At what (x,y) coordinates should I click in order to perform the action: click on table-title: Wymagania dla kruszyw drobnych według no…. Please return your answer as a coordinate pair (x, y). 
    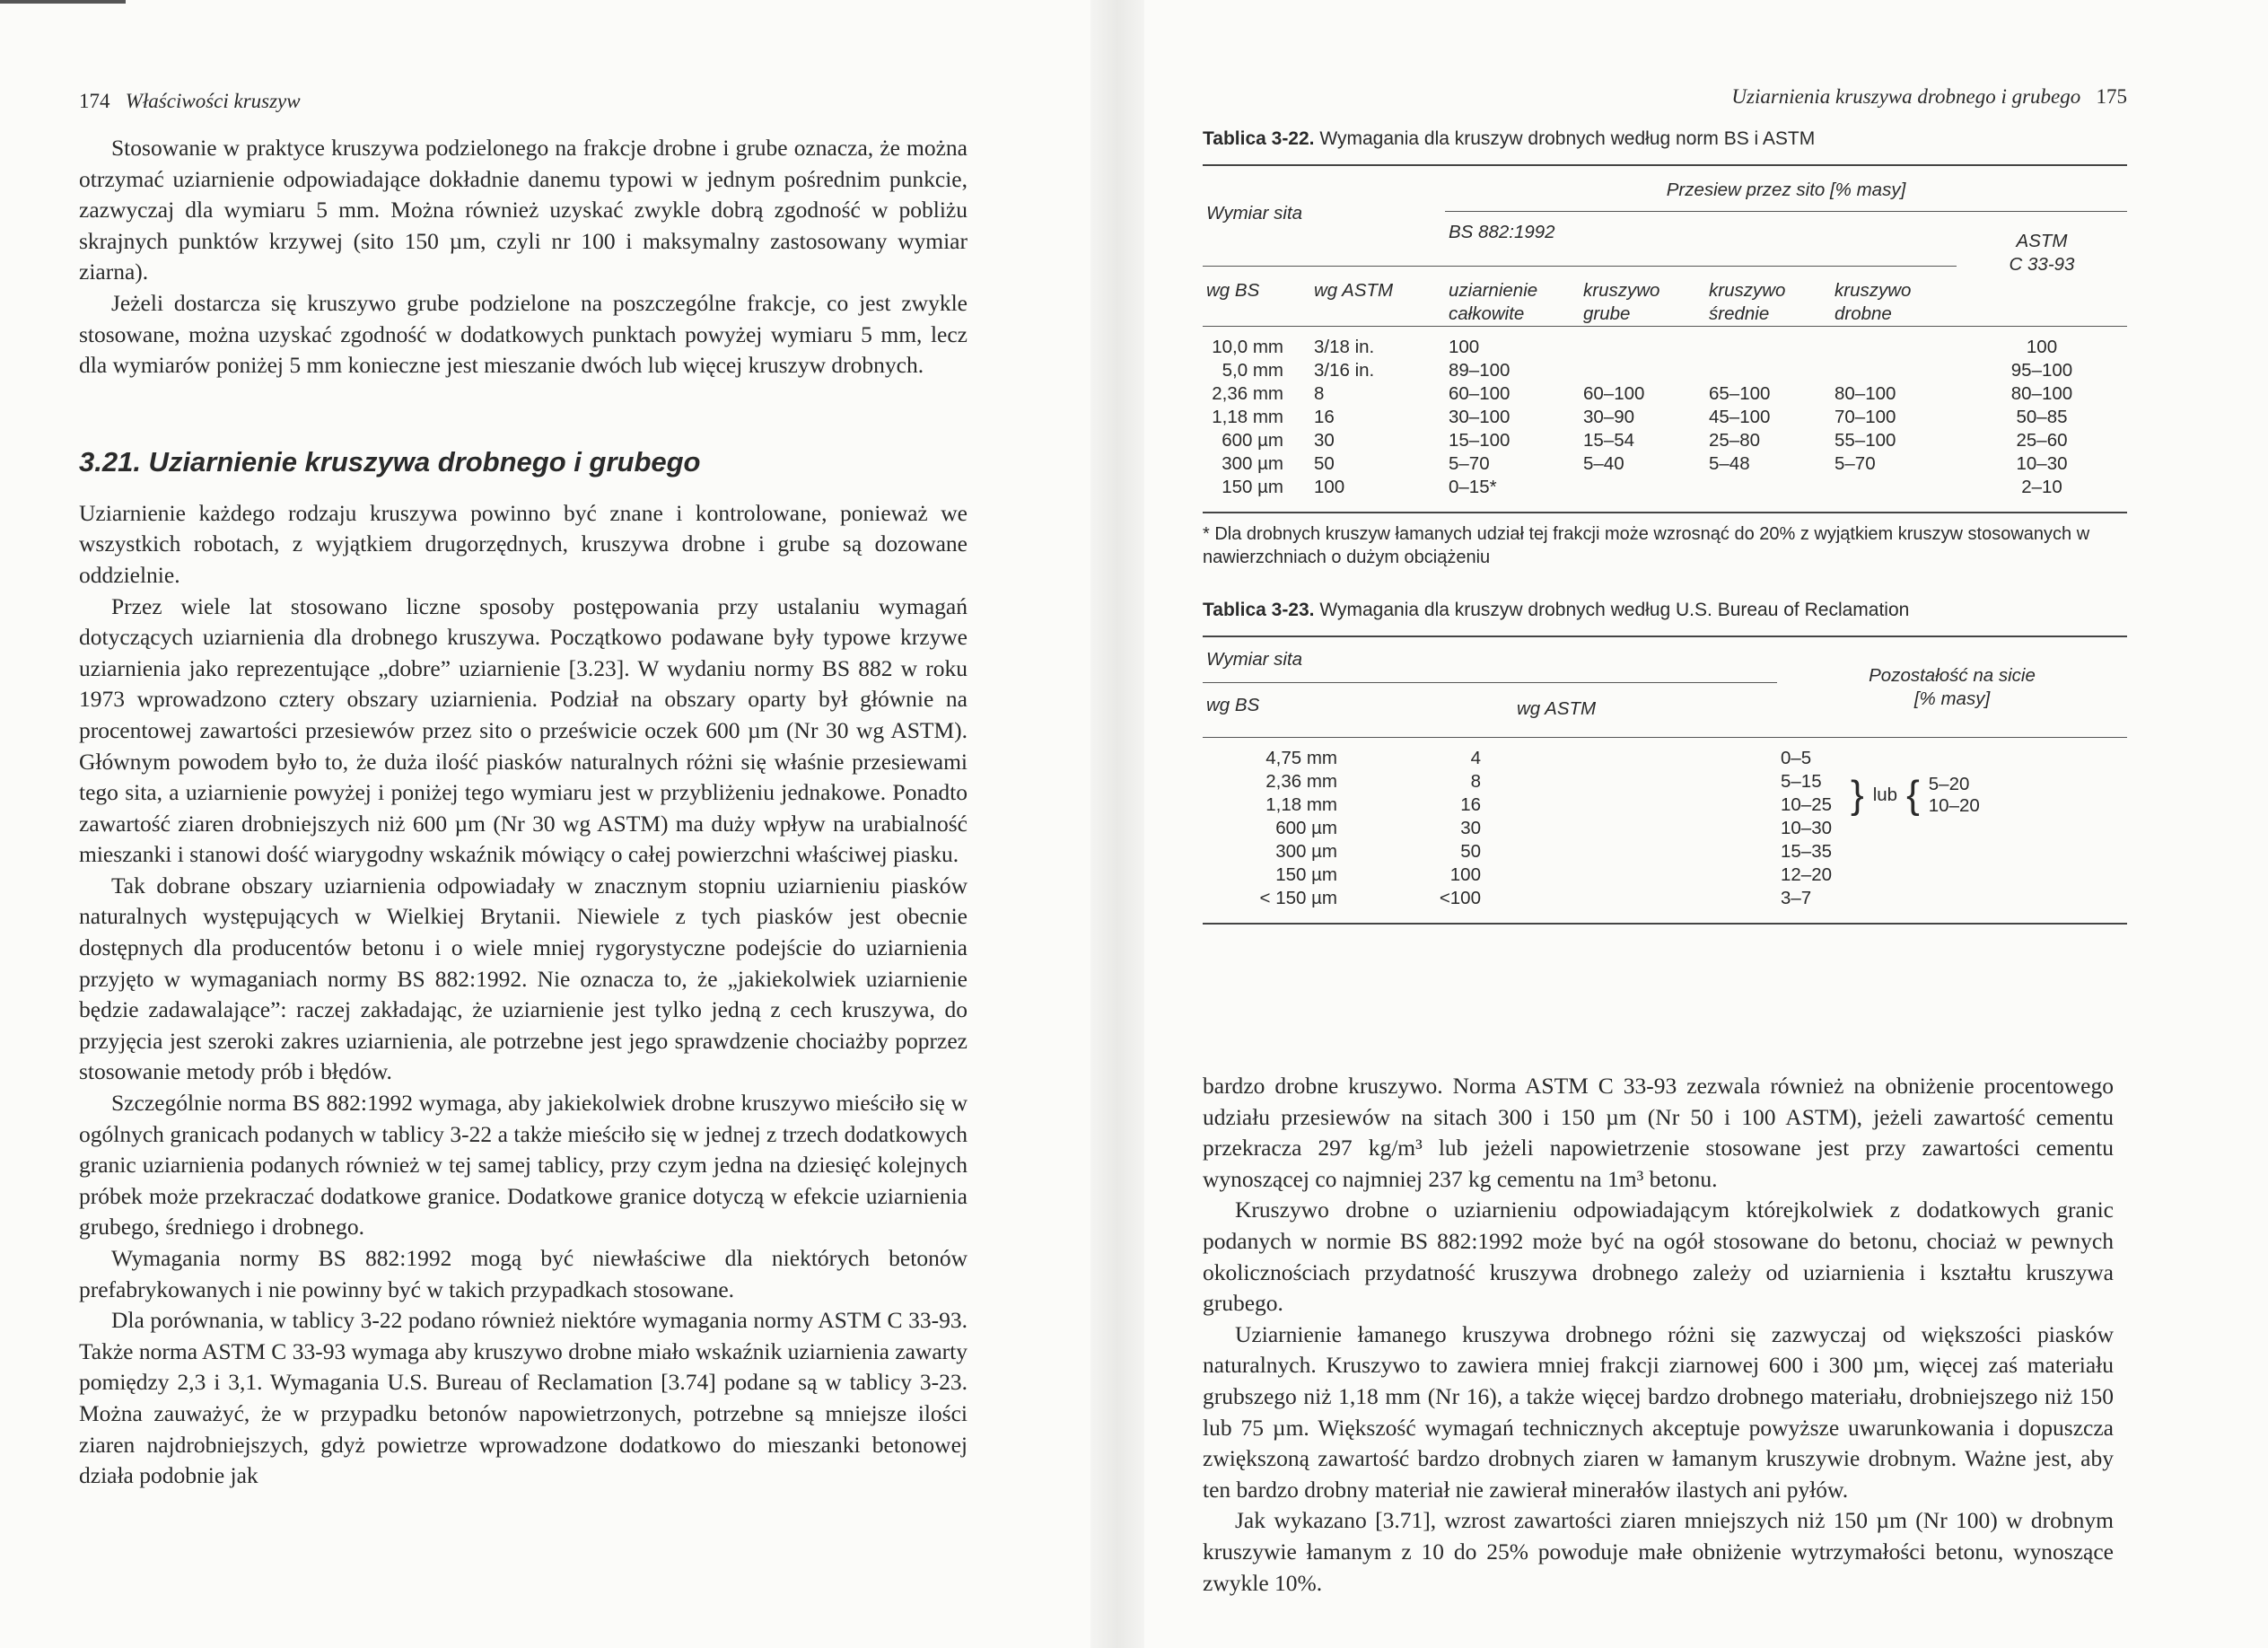
    Looking at the image, I should click on (1567, 138).